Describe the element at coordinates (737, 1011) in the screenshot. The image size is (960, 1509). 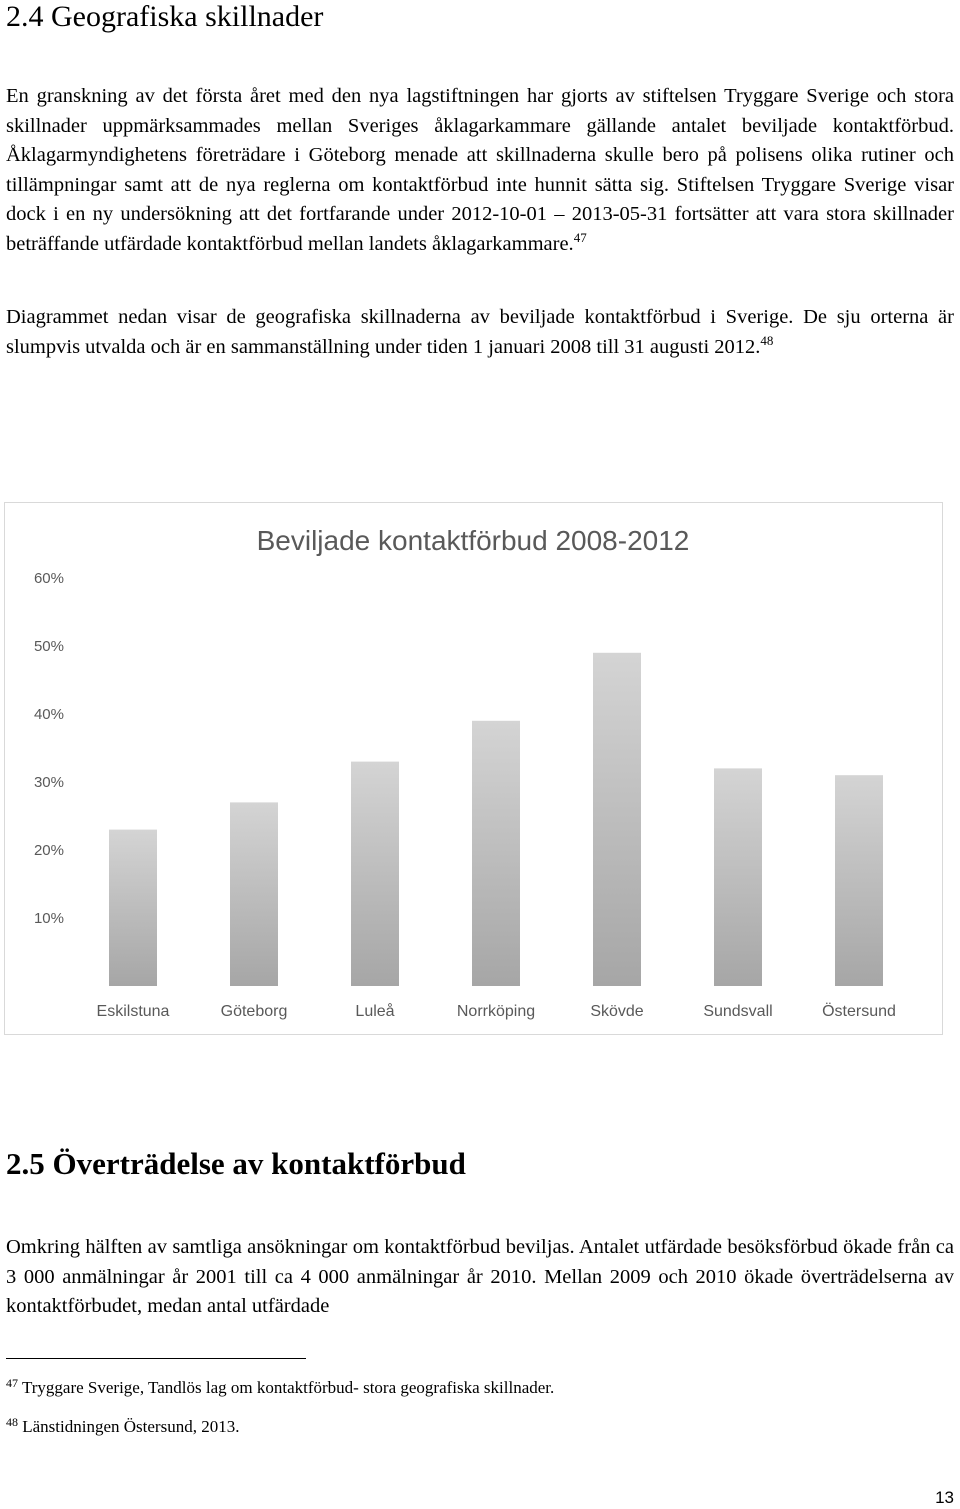
I see `x-tick-label: Sundsvall` at that location.